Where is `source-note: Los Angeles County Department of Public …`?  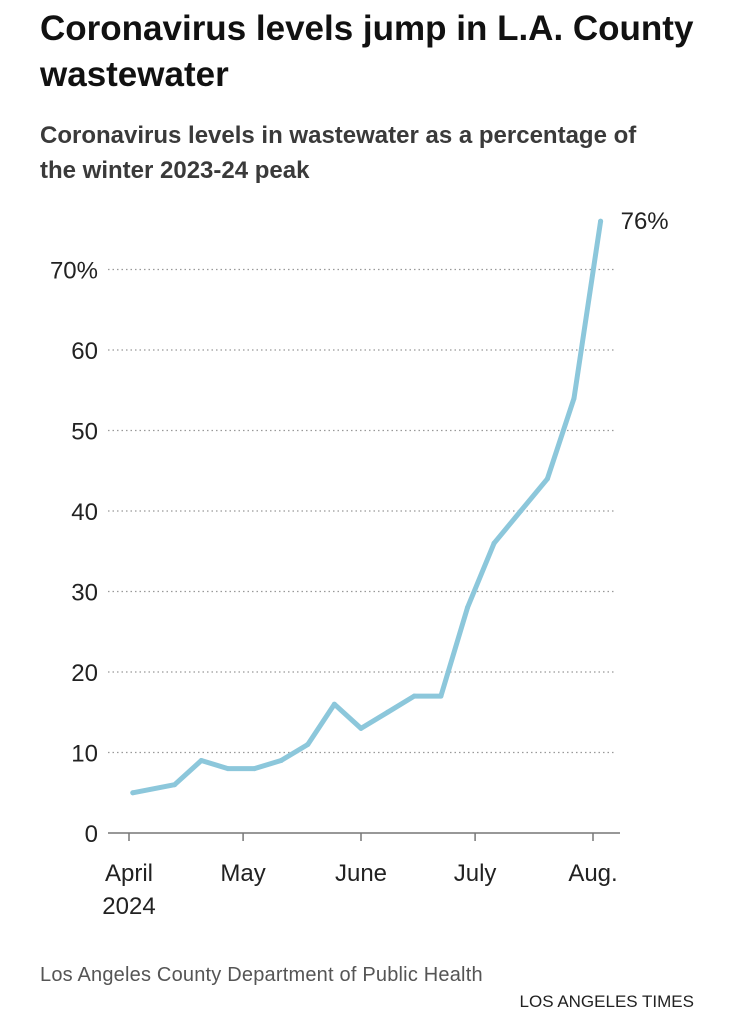
source-note: Los Angeles County Department of Public … is located at coordinates (261, 975).